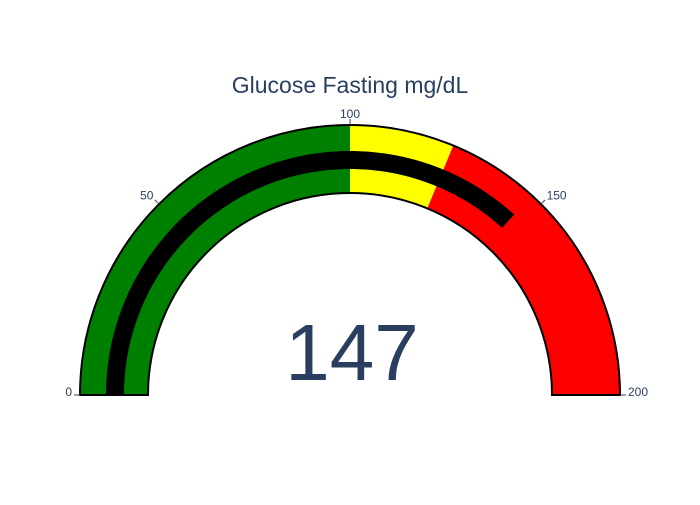 This screenshot has height=505, width=700. I want to click on gauge-tick-label-3: 150, so click(557, 196).